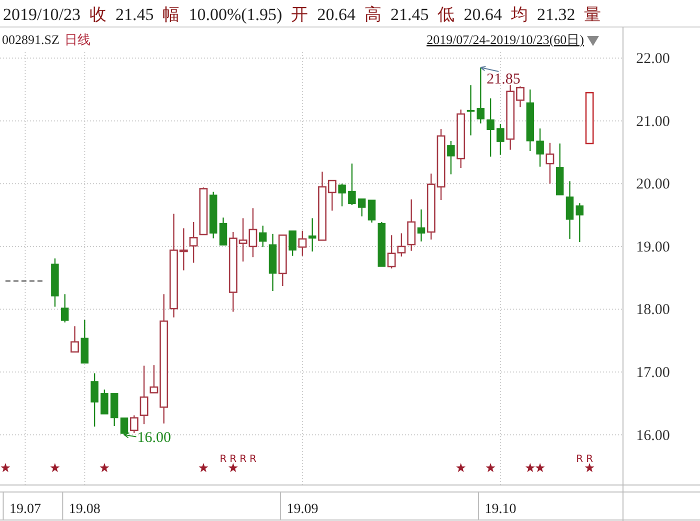  I want to click on y-tick-label: 17.00, so click(653, 373).